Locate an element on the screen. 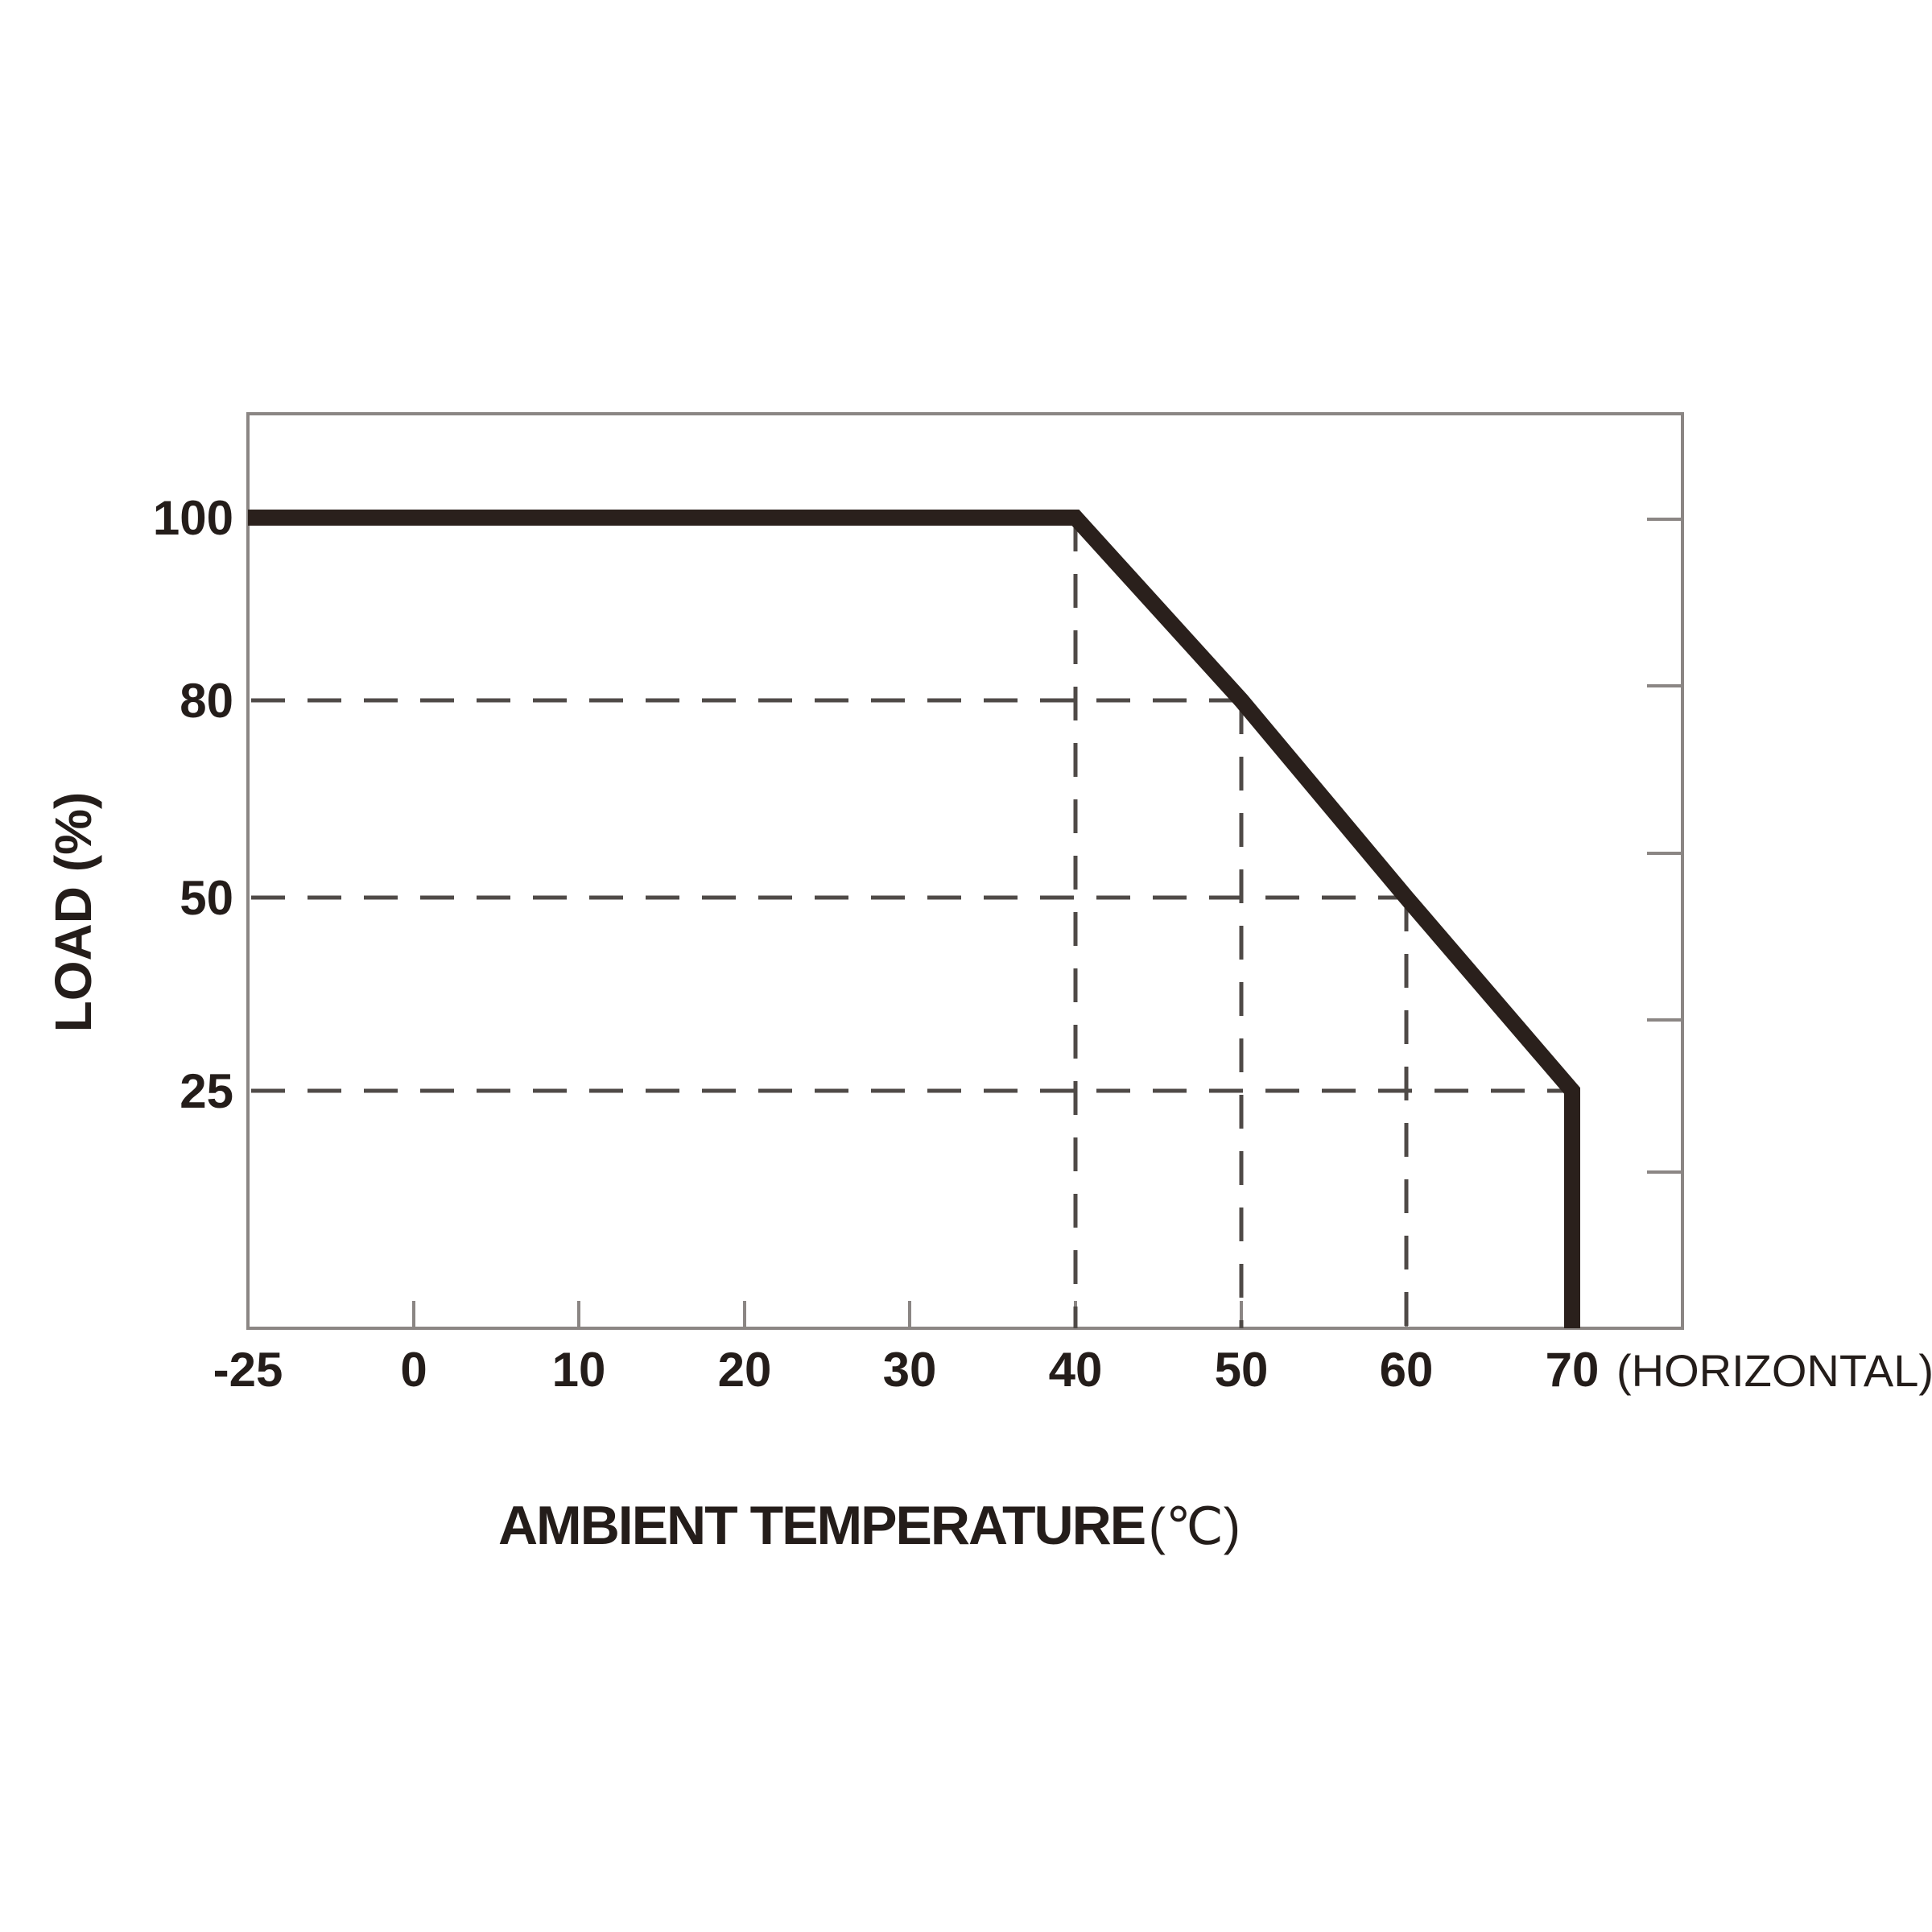 The image size is (1932, 1932). x-axis-title-text: AMBIENT TEMPERATURE is located at coordinates (821, 1525).